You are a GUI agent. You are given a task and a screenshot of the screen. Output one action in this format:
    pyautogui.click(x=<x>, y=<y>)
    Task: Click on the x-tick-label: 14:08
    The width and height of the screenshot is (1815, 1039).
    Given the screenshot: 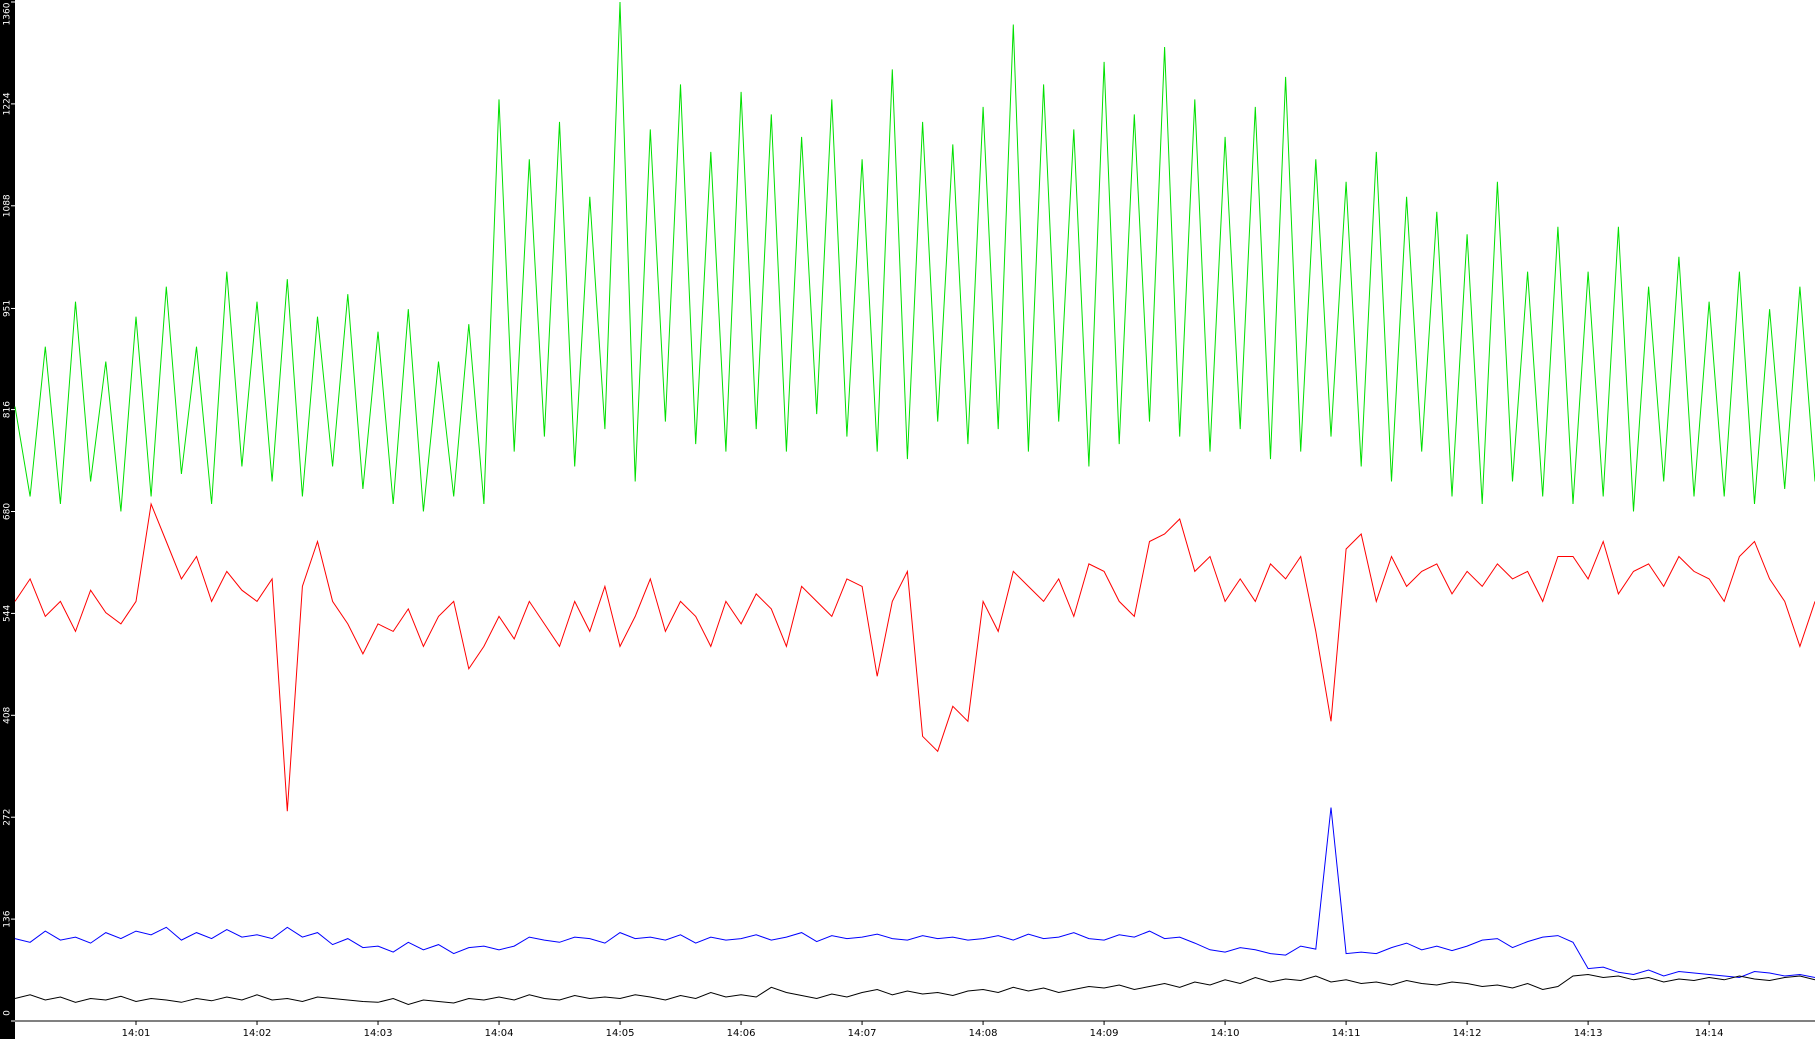 What is the action you would take?
    pyautogui.click(x=983, y=1033)
    